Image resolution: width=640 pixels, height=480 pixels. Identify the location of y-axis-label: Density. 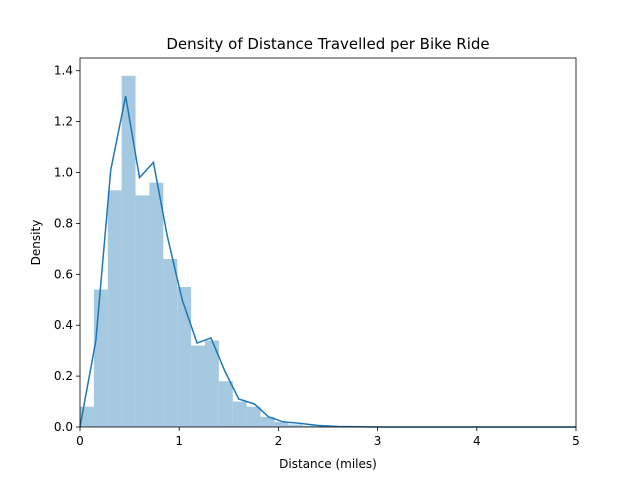
(36, 243).